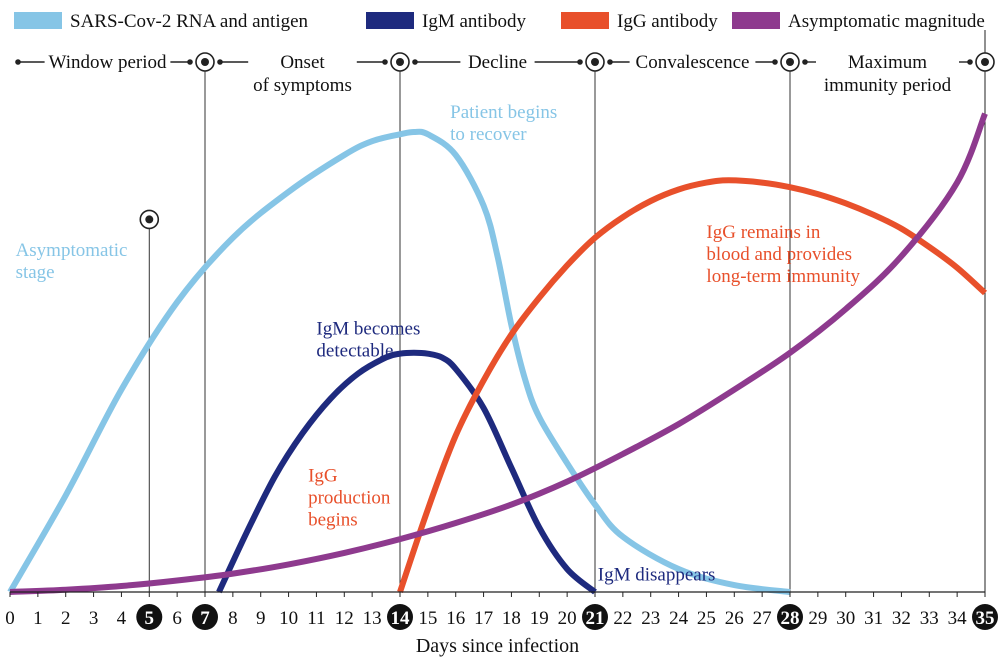 The height and width of the screenshot is (658, 1000). I want to click on x-tick-label: 11, so click(316, 618).